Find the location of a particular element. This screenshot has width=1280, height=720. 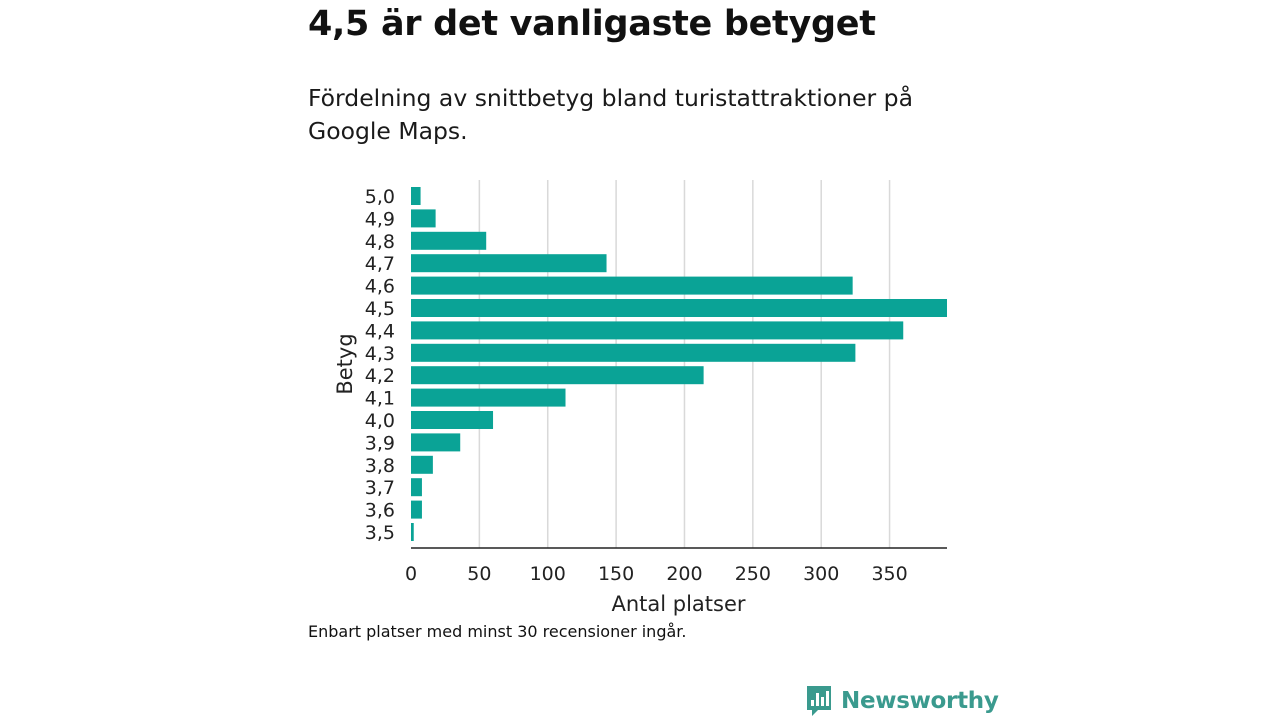

brand-name: Newsworthy is located at coordinates (920, 701).